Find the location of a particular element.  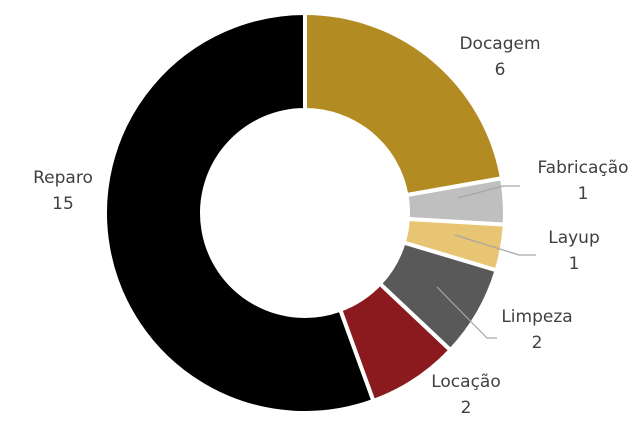

leader-lines-group is located at coordinates (486, 262).